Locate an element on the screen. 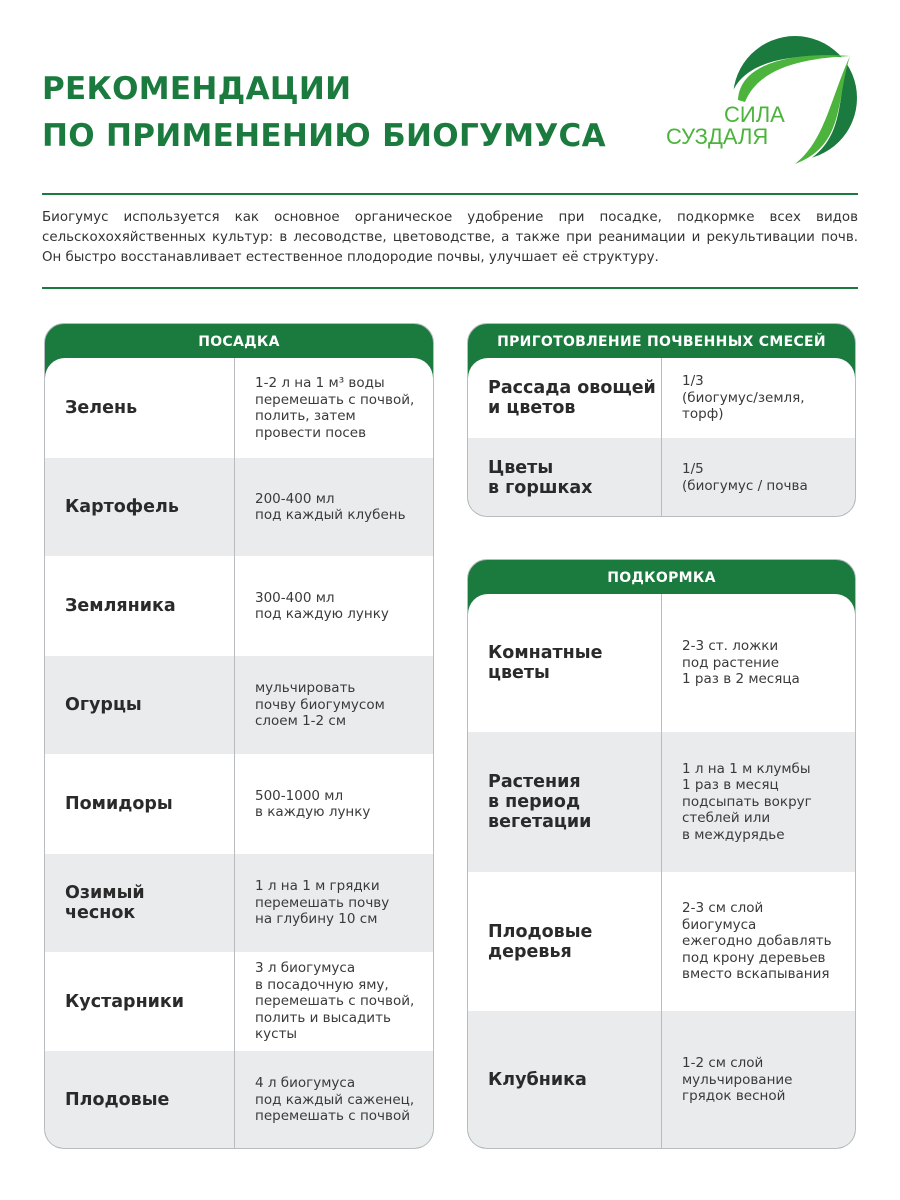 Image resolution: width=900 pixels, height=1200 pixels. title-line-1: РЕКОМЕНДАЦИИ is located at coordinates (197, 89).